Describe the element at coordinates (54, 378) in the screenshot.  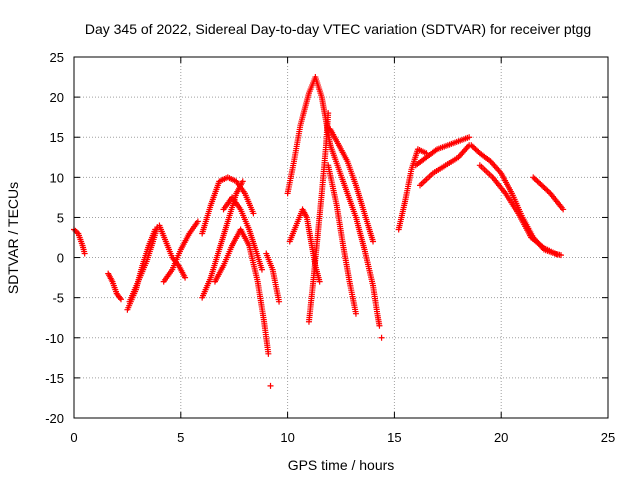
I see `y-tick-label: -15` at that location.